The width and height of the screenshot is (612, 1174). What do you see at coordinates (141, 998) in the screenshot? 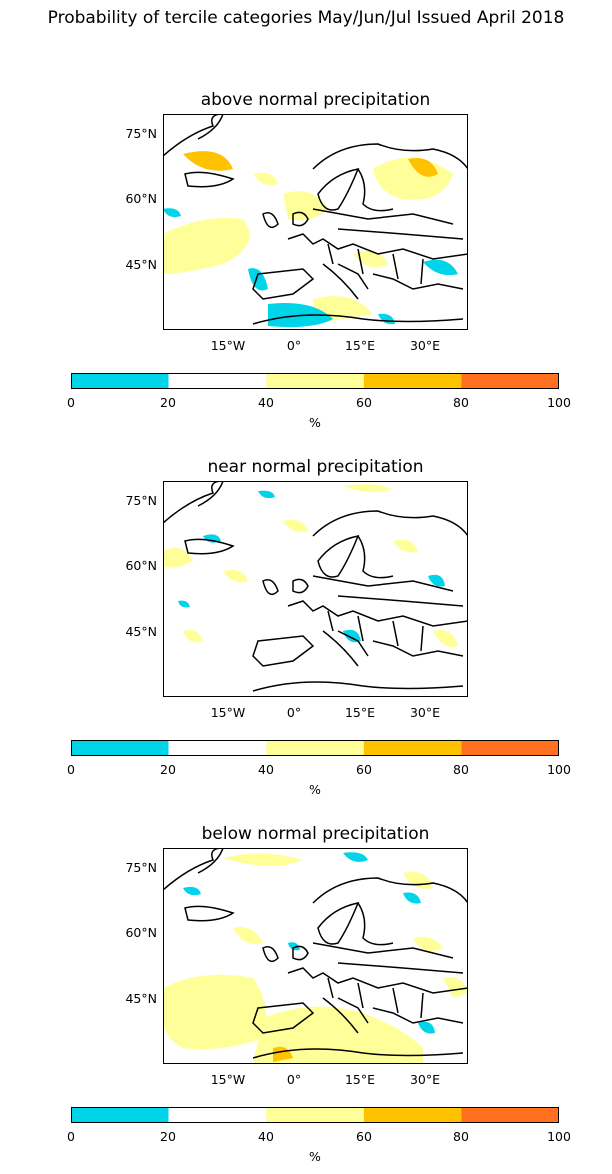
I see `lat-label-45n-3: 45°N` at bounding box center [141, 998].